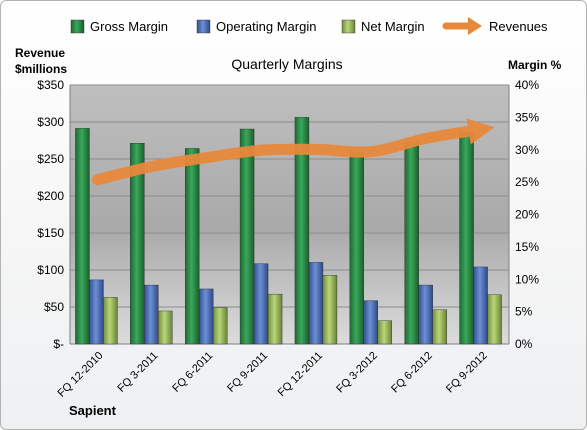 The image size is (587, 430). I want to click on x-tick-label: FQ 3-2011, so click(137, 372).